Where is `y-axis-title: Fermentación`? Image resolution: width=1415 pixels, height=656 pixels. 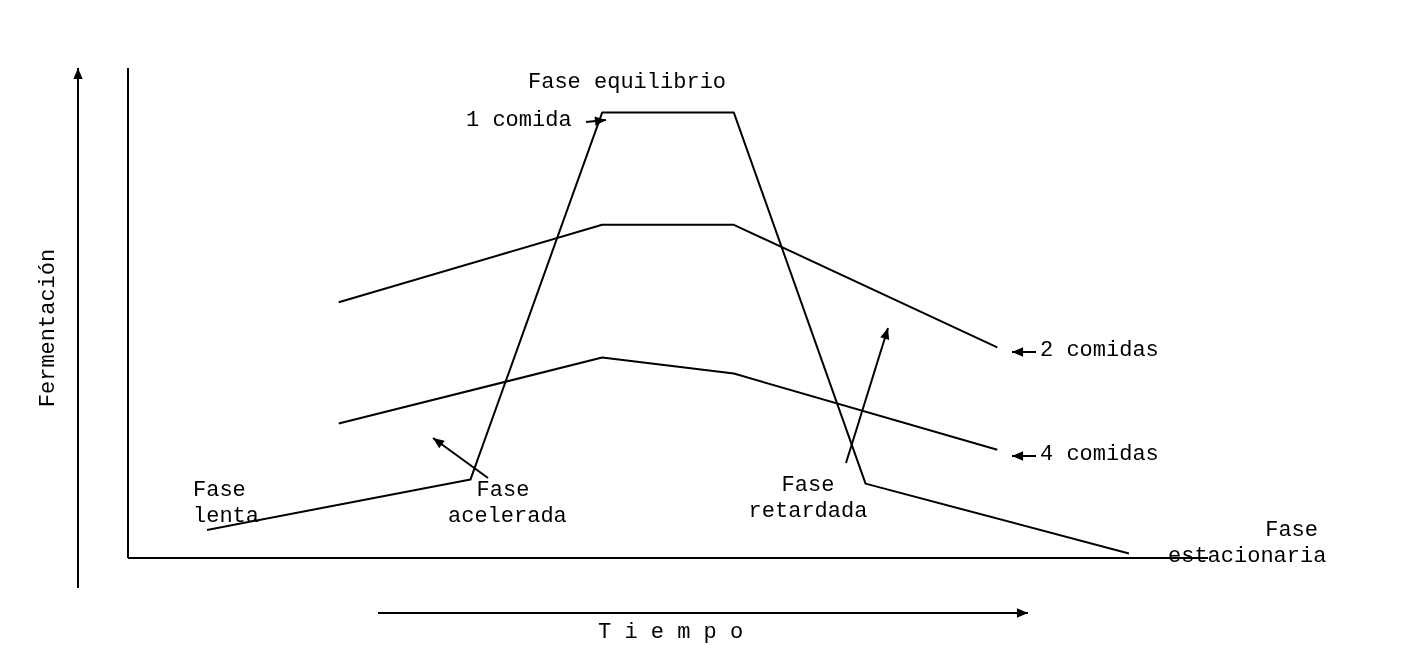 y-axis-title: Fermentación is located at coordinates (48, 328).